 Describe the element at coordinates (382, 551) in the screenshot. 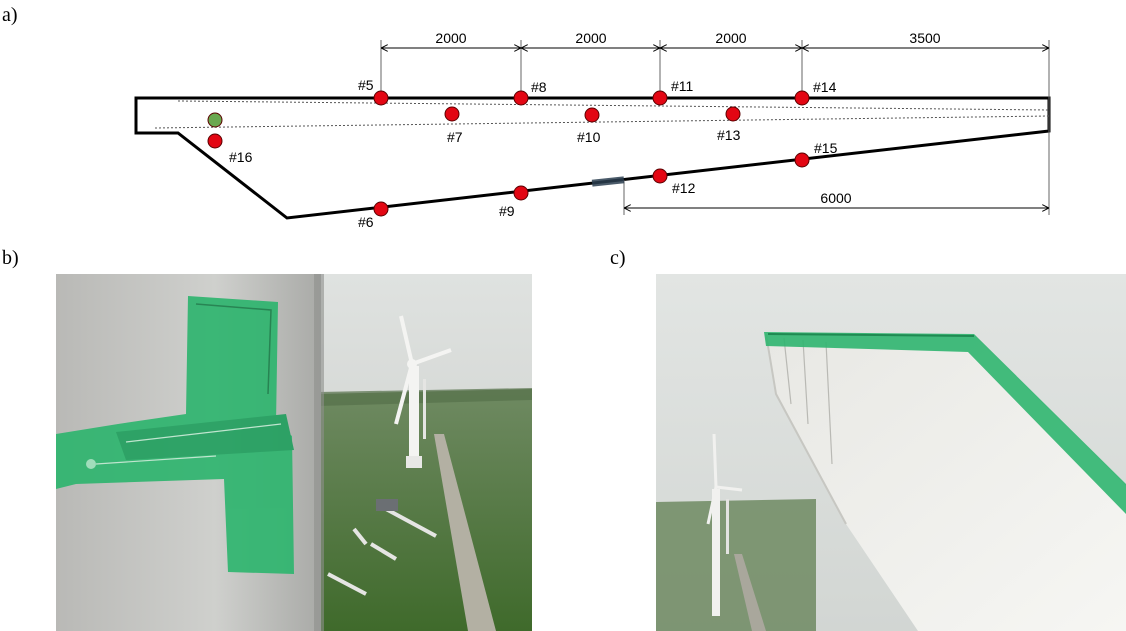

I see `debris` at that location.